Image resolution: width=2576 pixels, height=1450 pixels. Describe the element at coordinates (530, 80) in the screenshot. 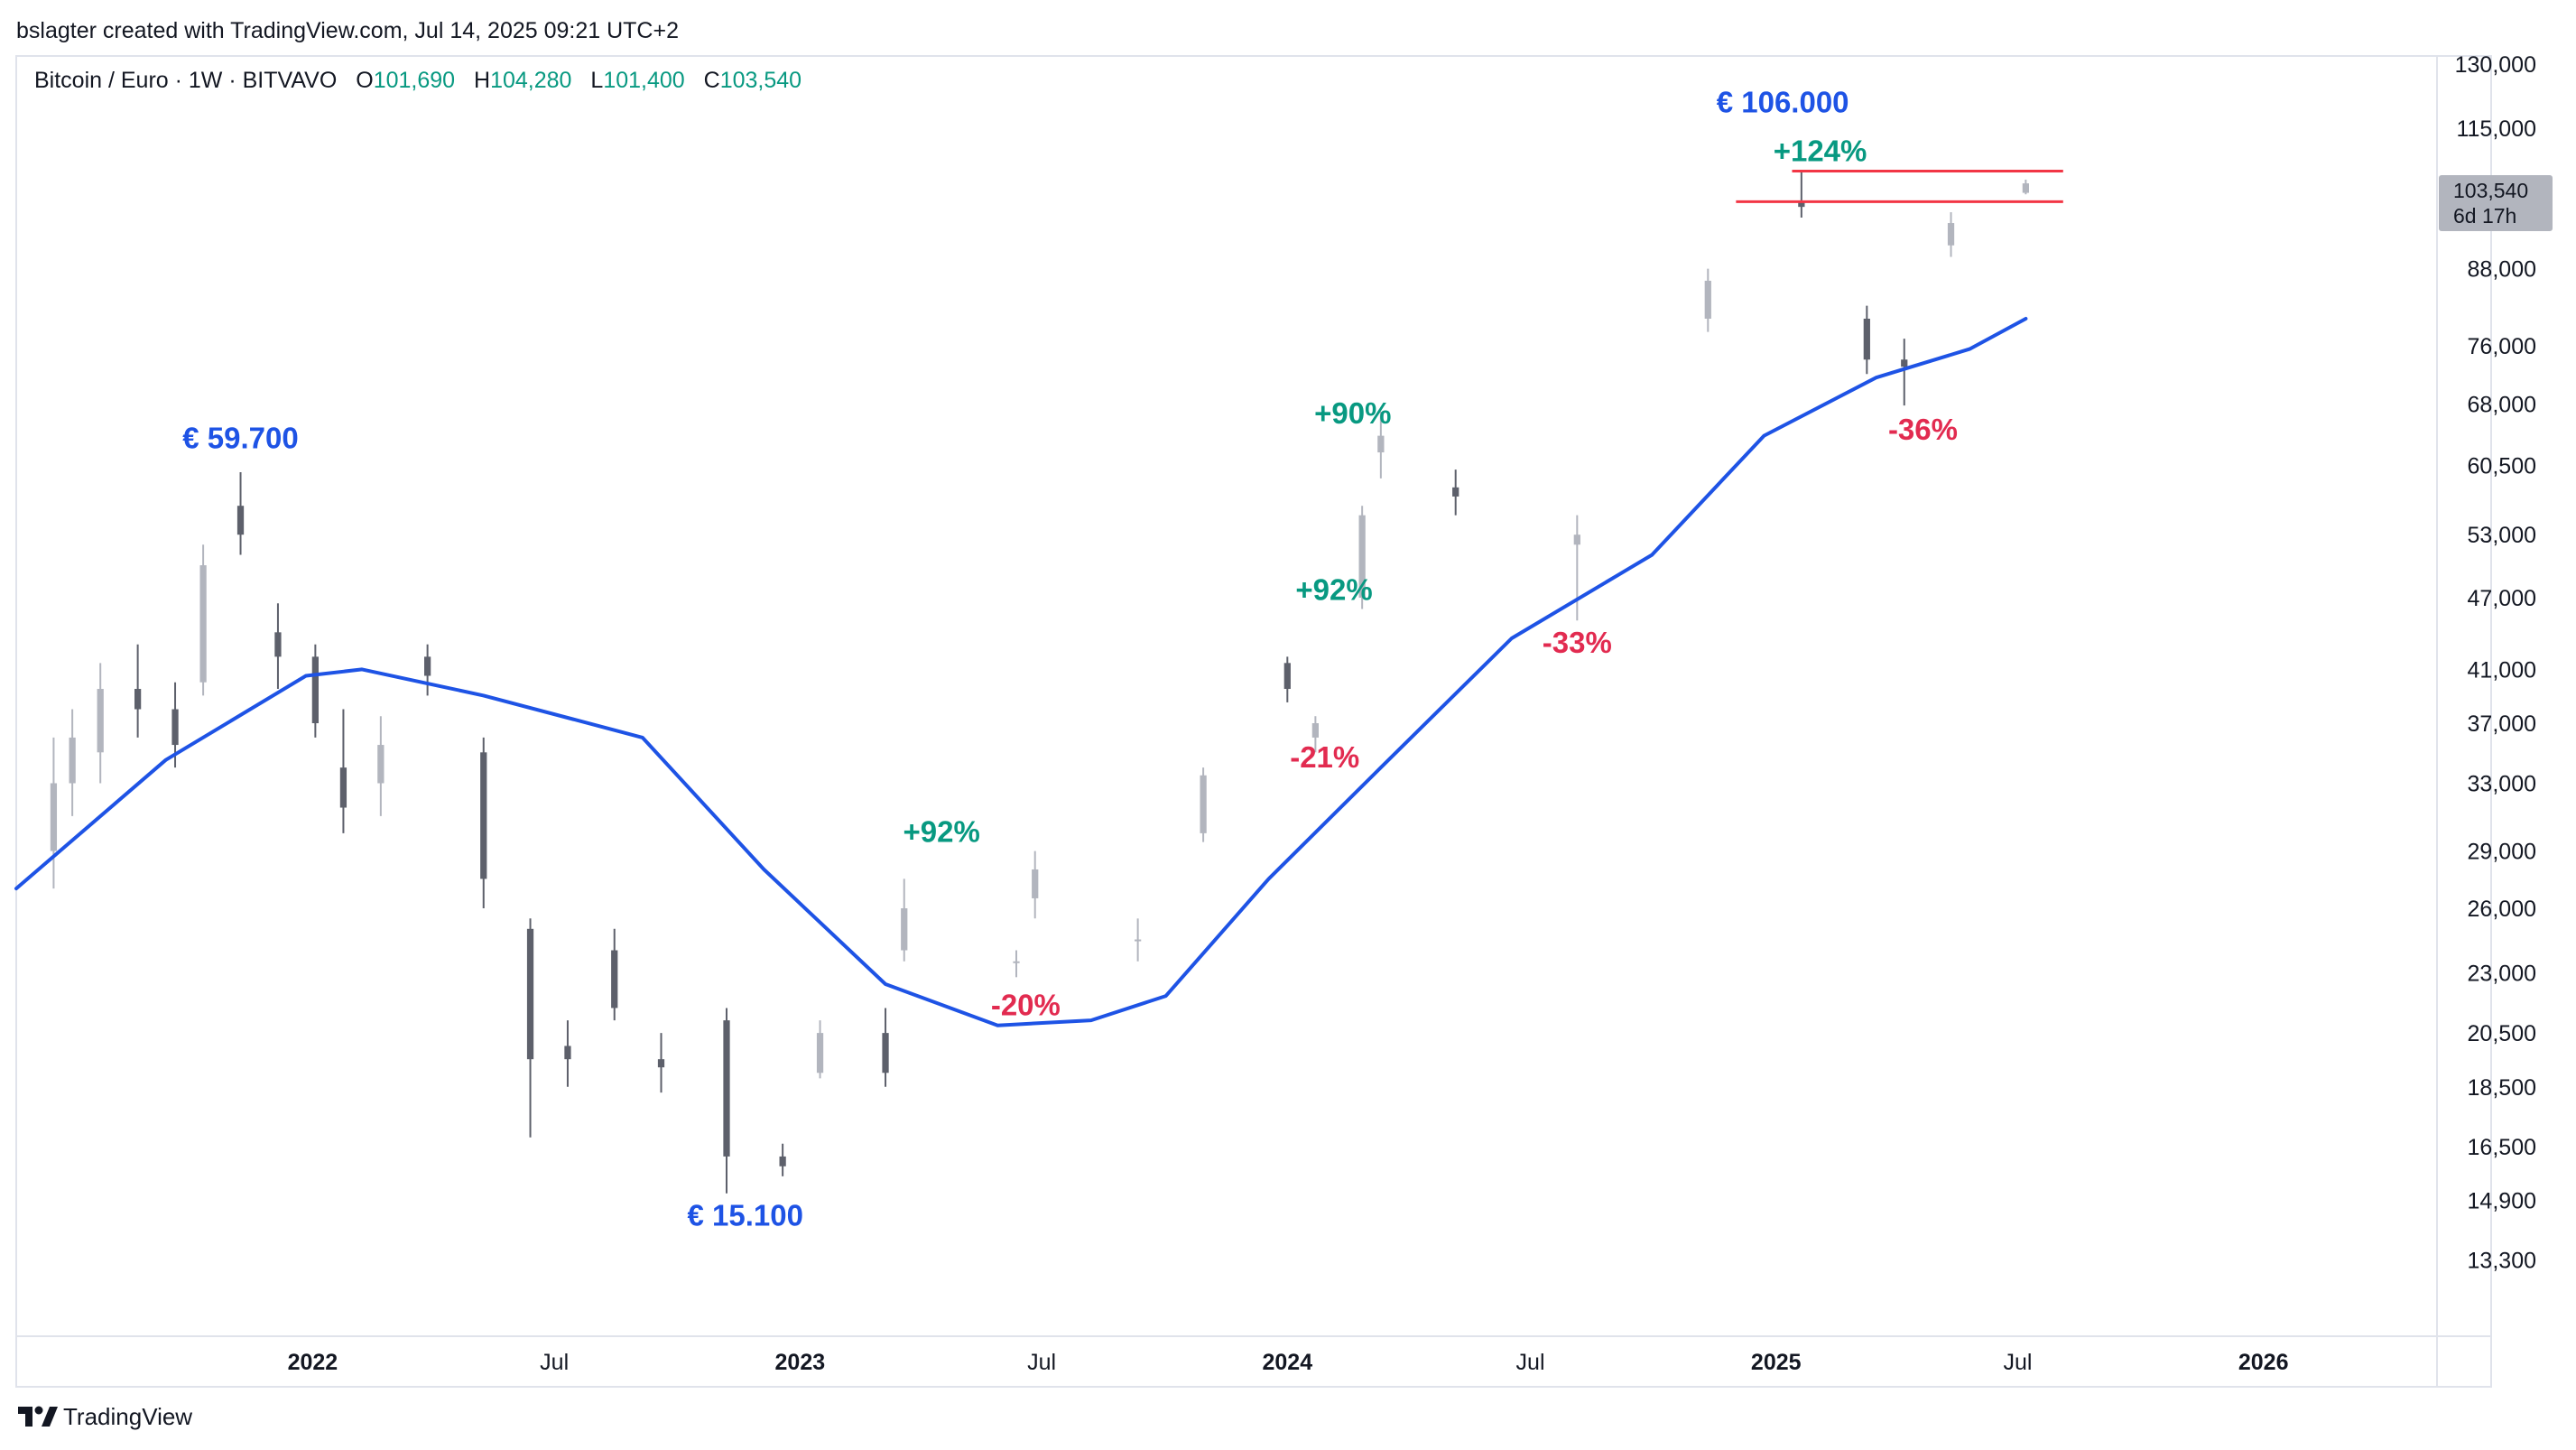

I see `high-value: 104,280` at that location.